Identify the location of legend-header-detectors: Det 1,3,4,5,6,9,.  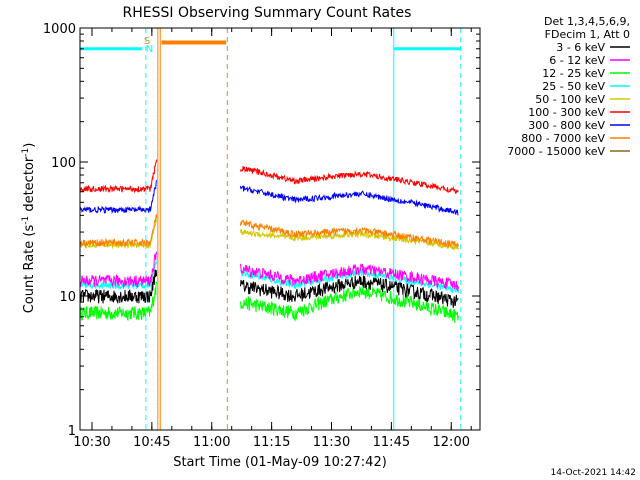
(587, 21).